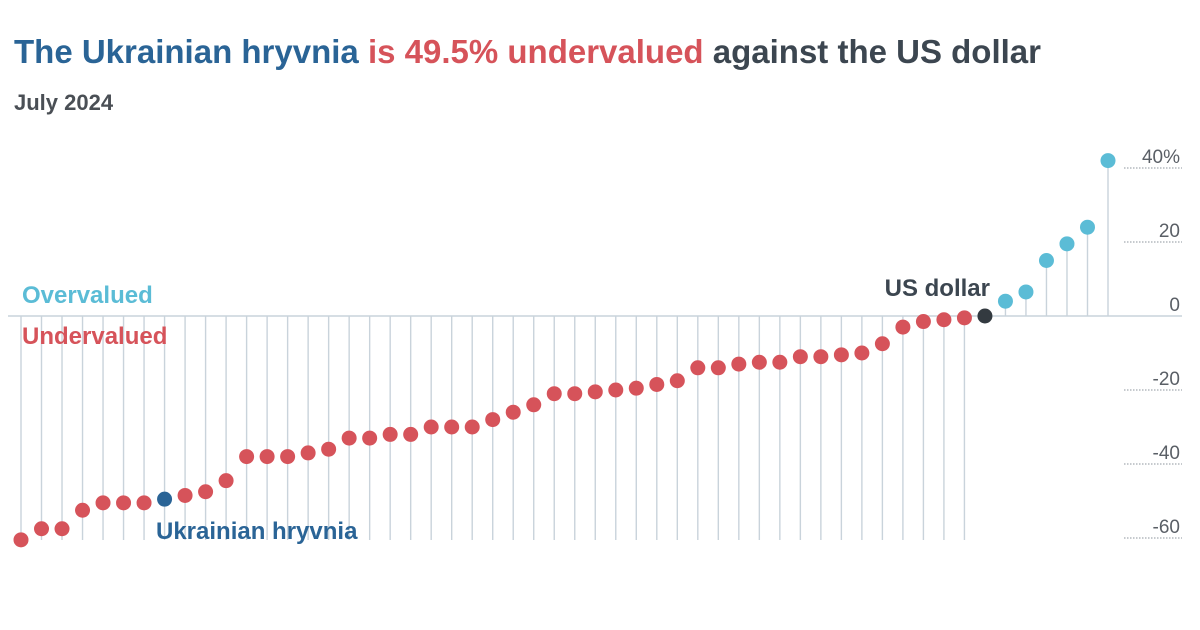 Image resolution: width=1200 pixels, height=630 pixels. What do you see at coordinates (1161, 342) in the screenshot?
I see `y-tick-labels: 40% 20 0 -20 -40 -60` at bounding box center [1161, 342].